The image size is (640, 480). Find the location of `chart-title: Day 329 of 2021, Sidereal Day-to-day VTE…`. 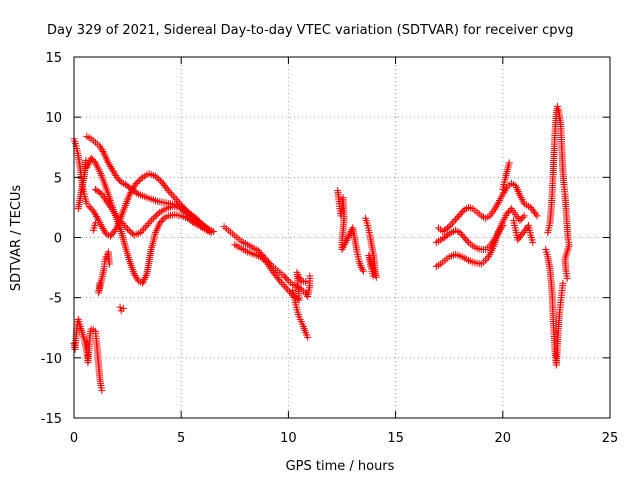

chart-title: Day 329 of 2021, Sidereal Day-to-day VTE… is located at coordinates (310, 30).